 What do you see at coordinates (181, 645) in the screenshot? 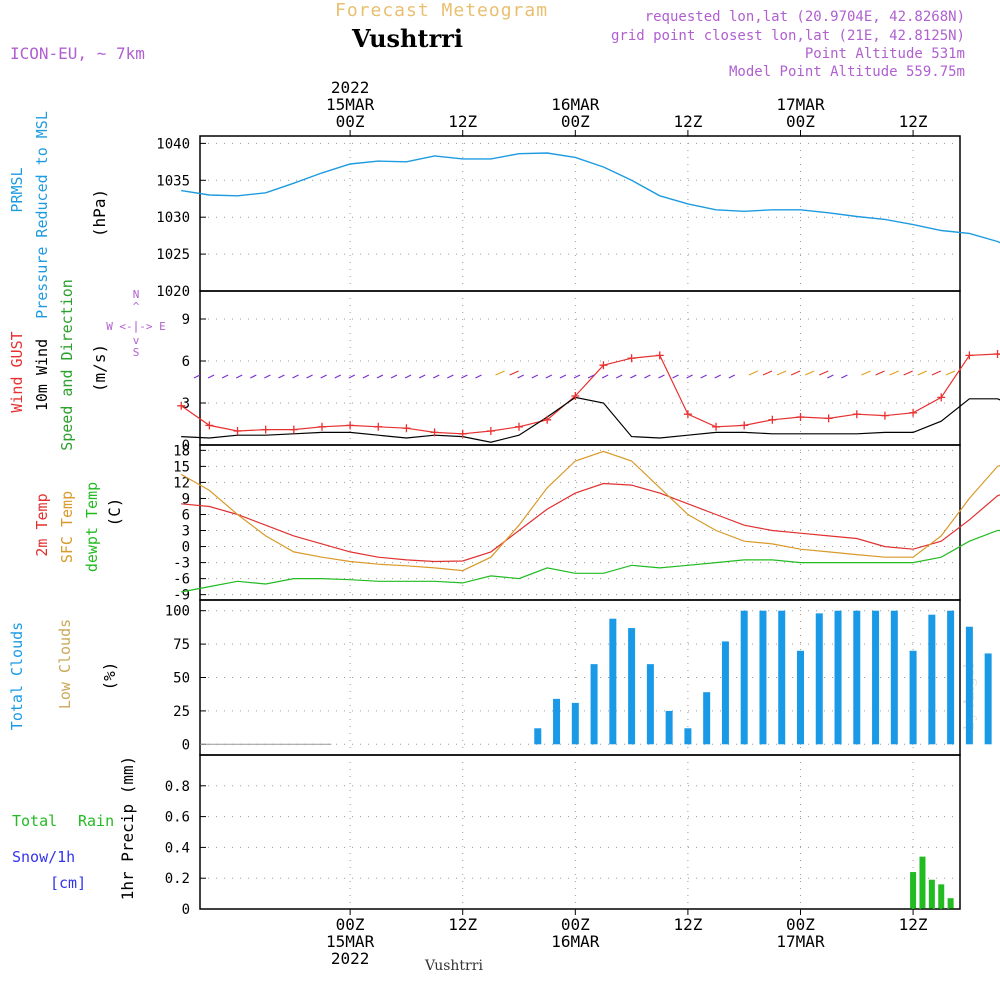
I see `clouds-ytick-label: 75` at bounding box center [181, 645].